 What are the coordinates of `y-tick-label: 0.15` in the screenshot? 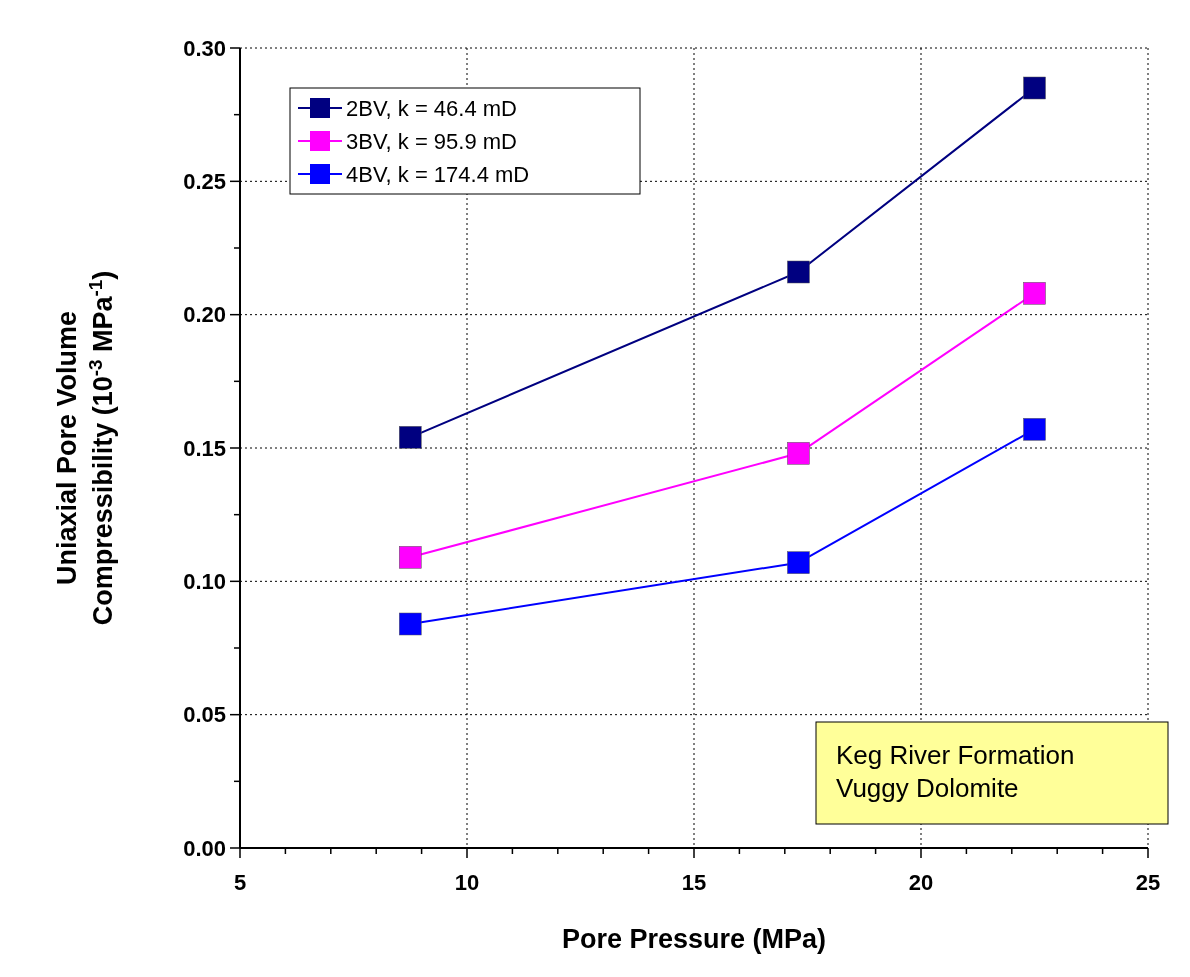 It's located at (204, 448).